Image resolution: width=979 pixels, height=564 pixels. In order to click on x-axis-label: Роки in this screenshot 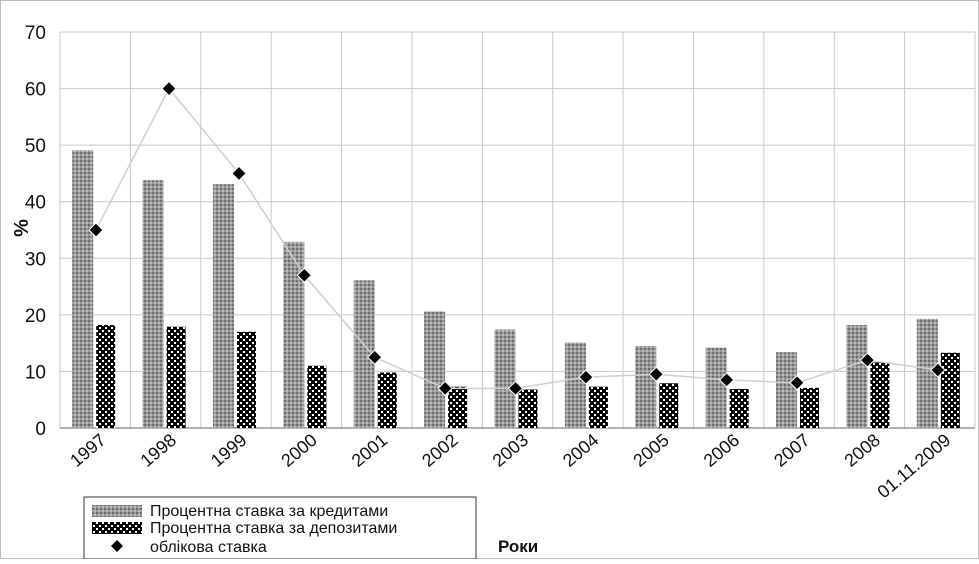, I will do `click(518, 546)`.